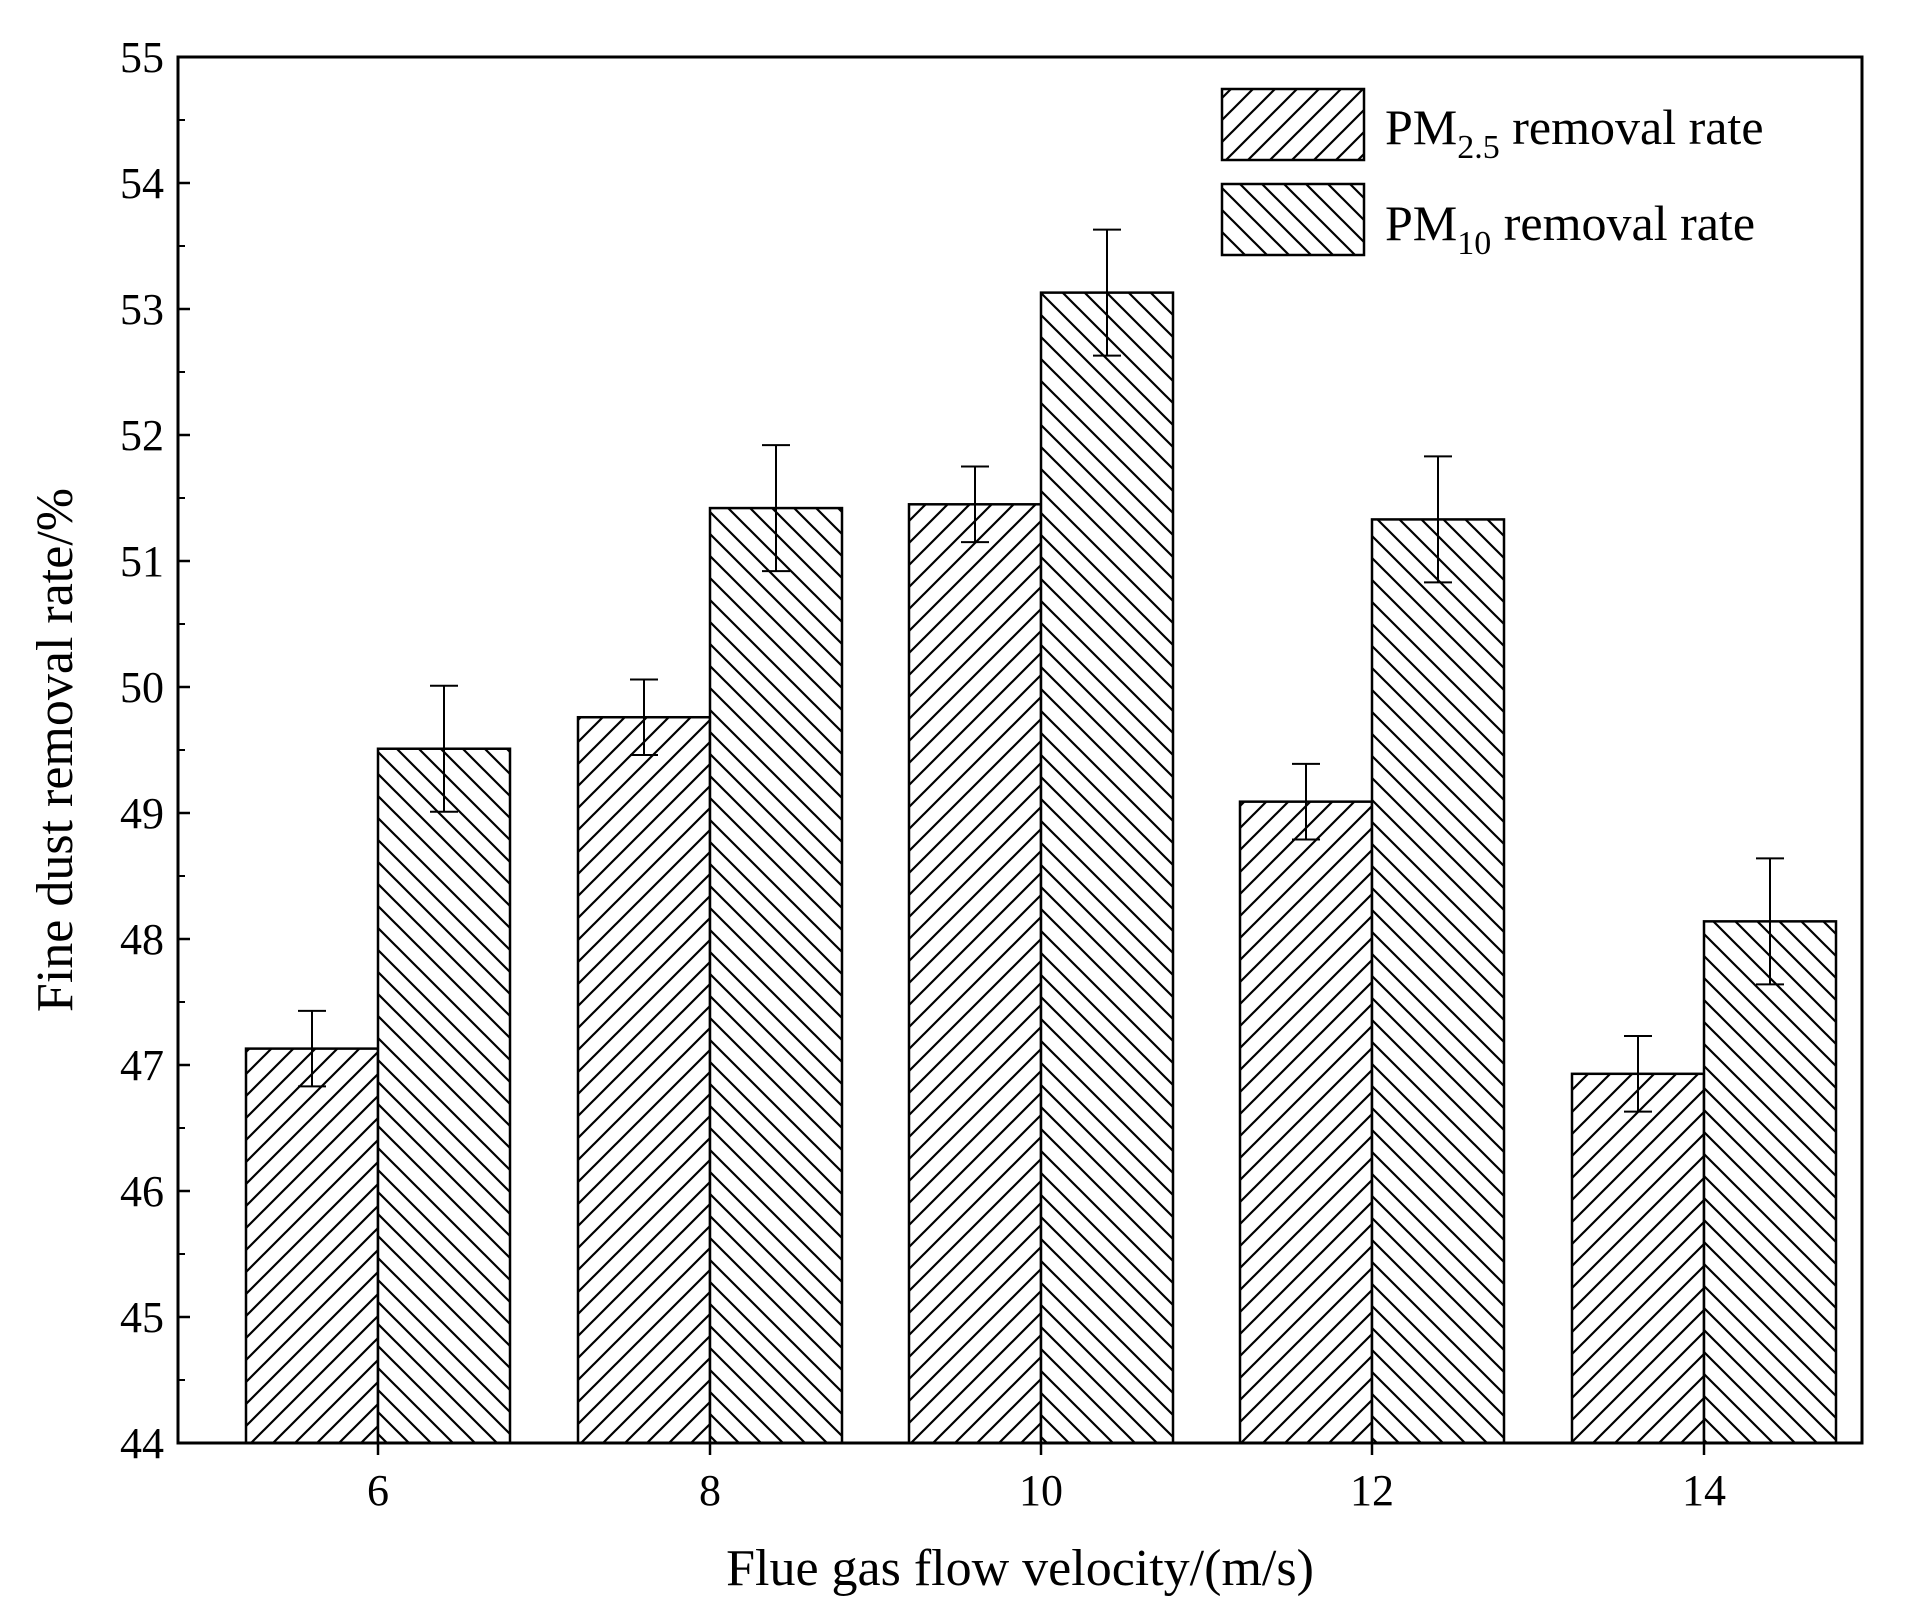 The image size is (1916, 1612). I want to click on y-tick-label-52: 52, so click(142, 435).